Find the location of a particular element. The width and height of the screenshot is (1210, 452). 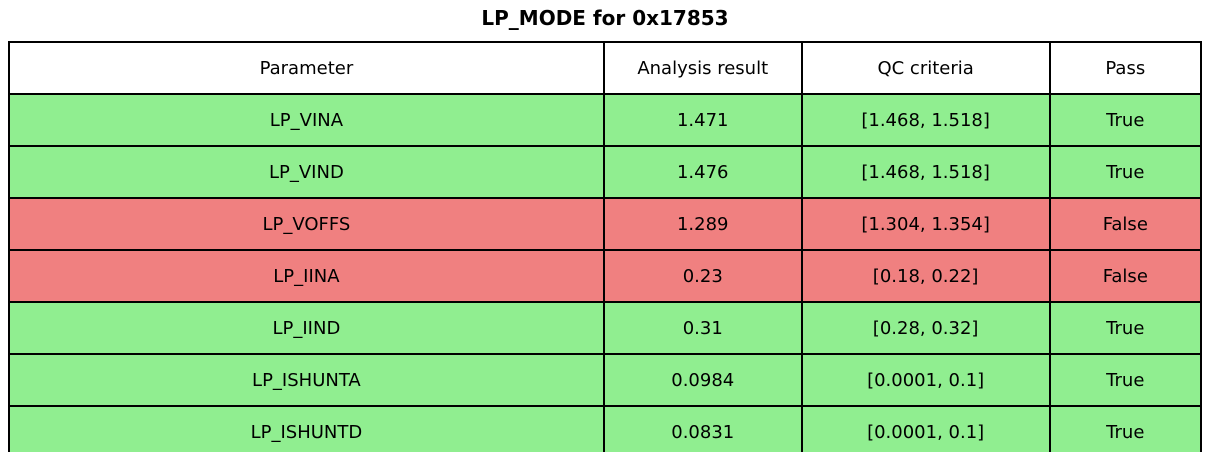

column-header-analysis-result: Analysis result is located at coordinates (702, 68).